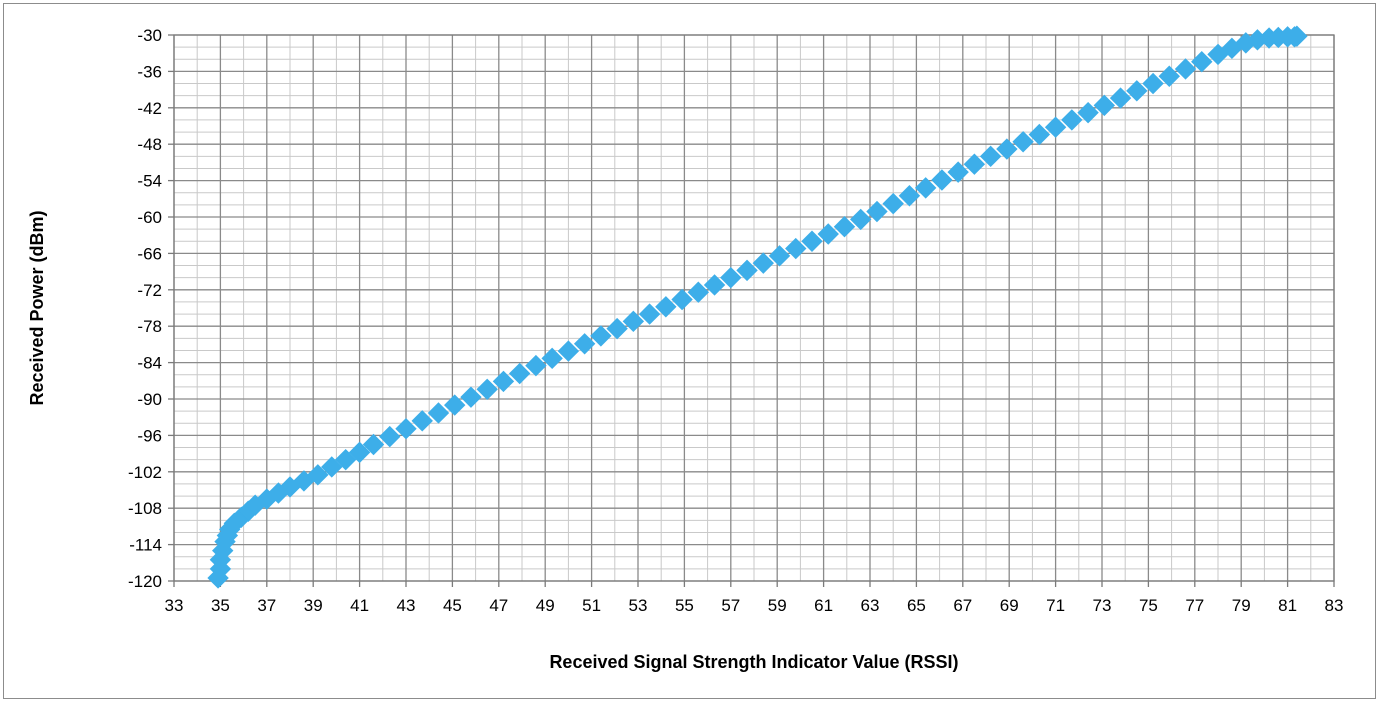  What do you see at coordinates (149, 144) in the screenshot?
I see `y-tick-label: -48` at bounding box center [149, 144].